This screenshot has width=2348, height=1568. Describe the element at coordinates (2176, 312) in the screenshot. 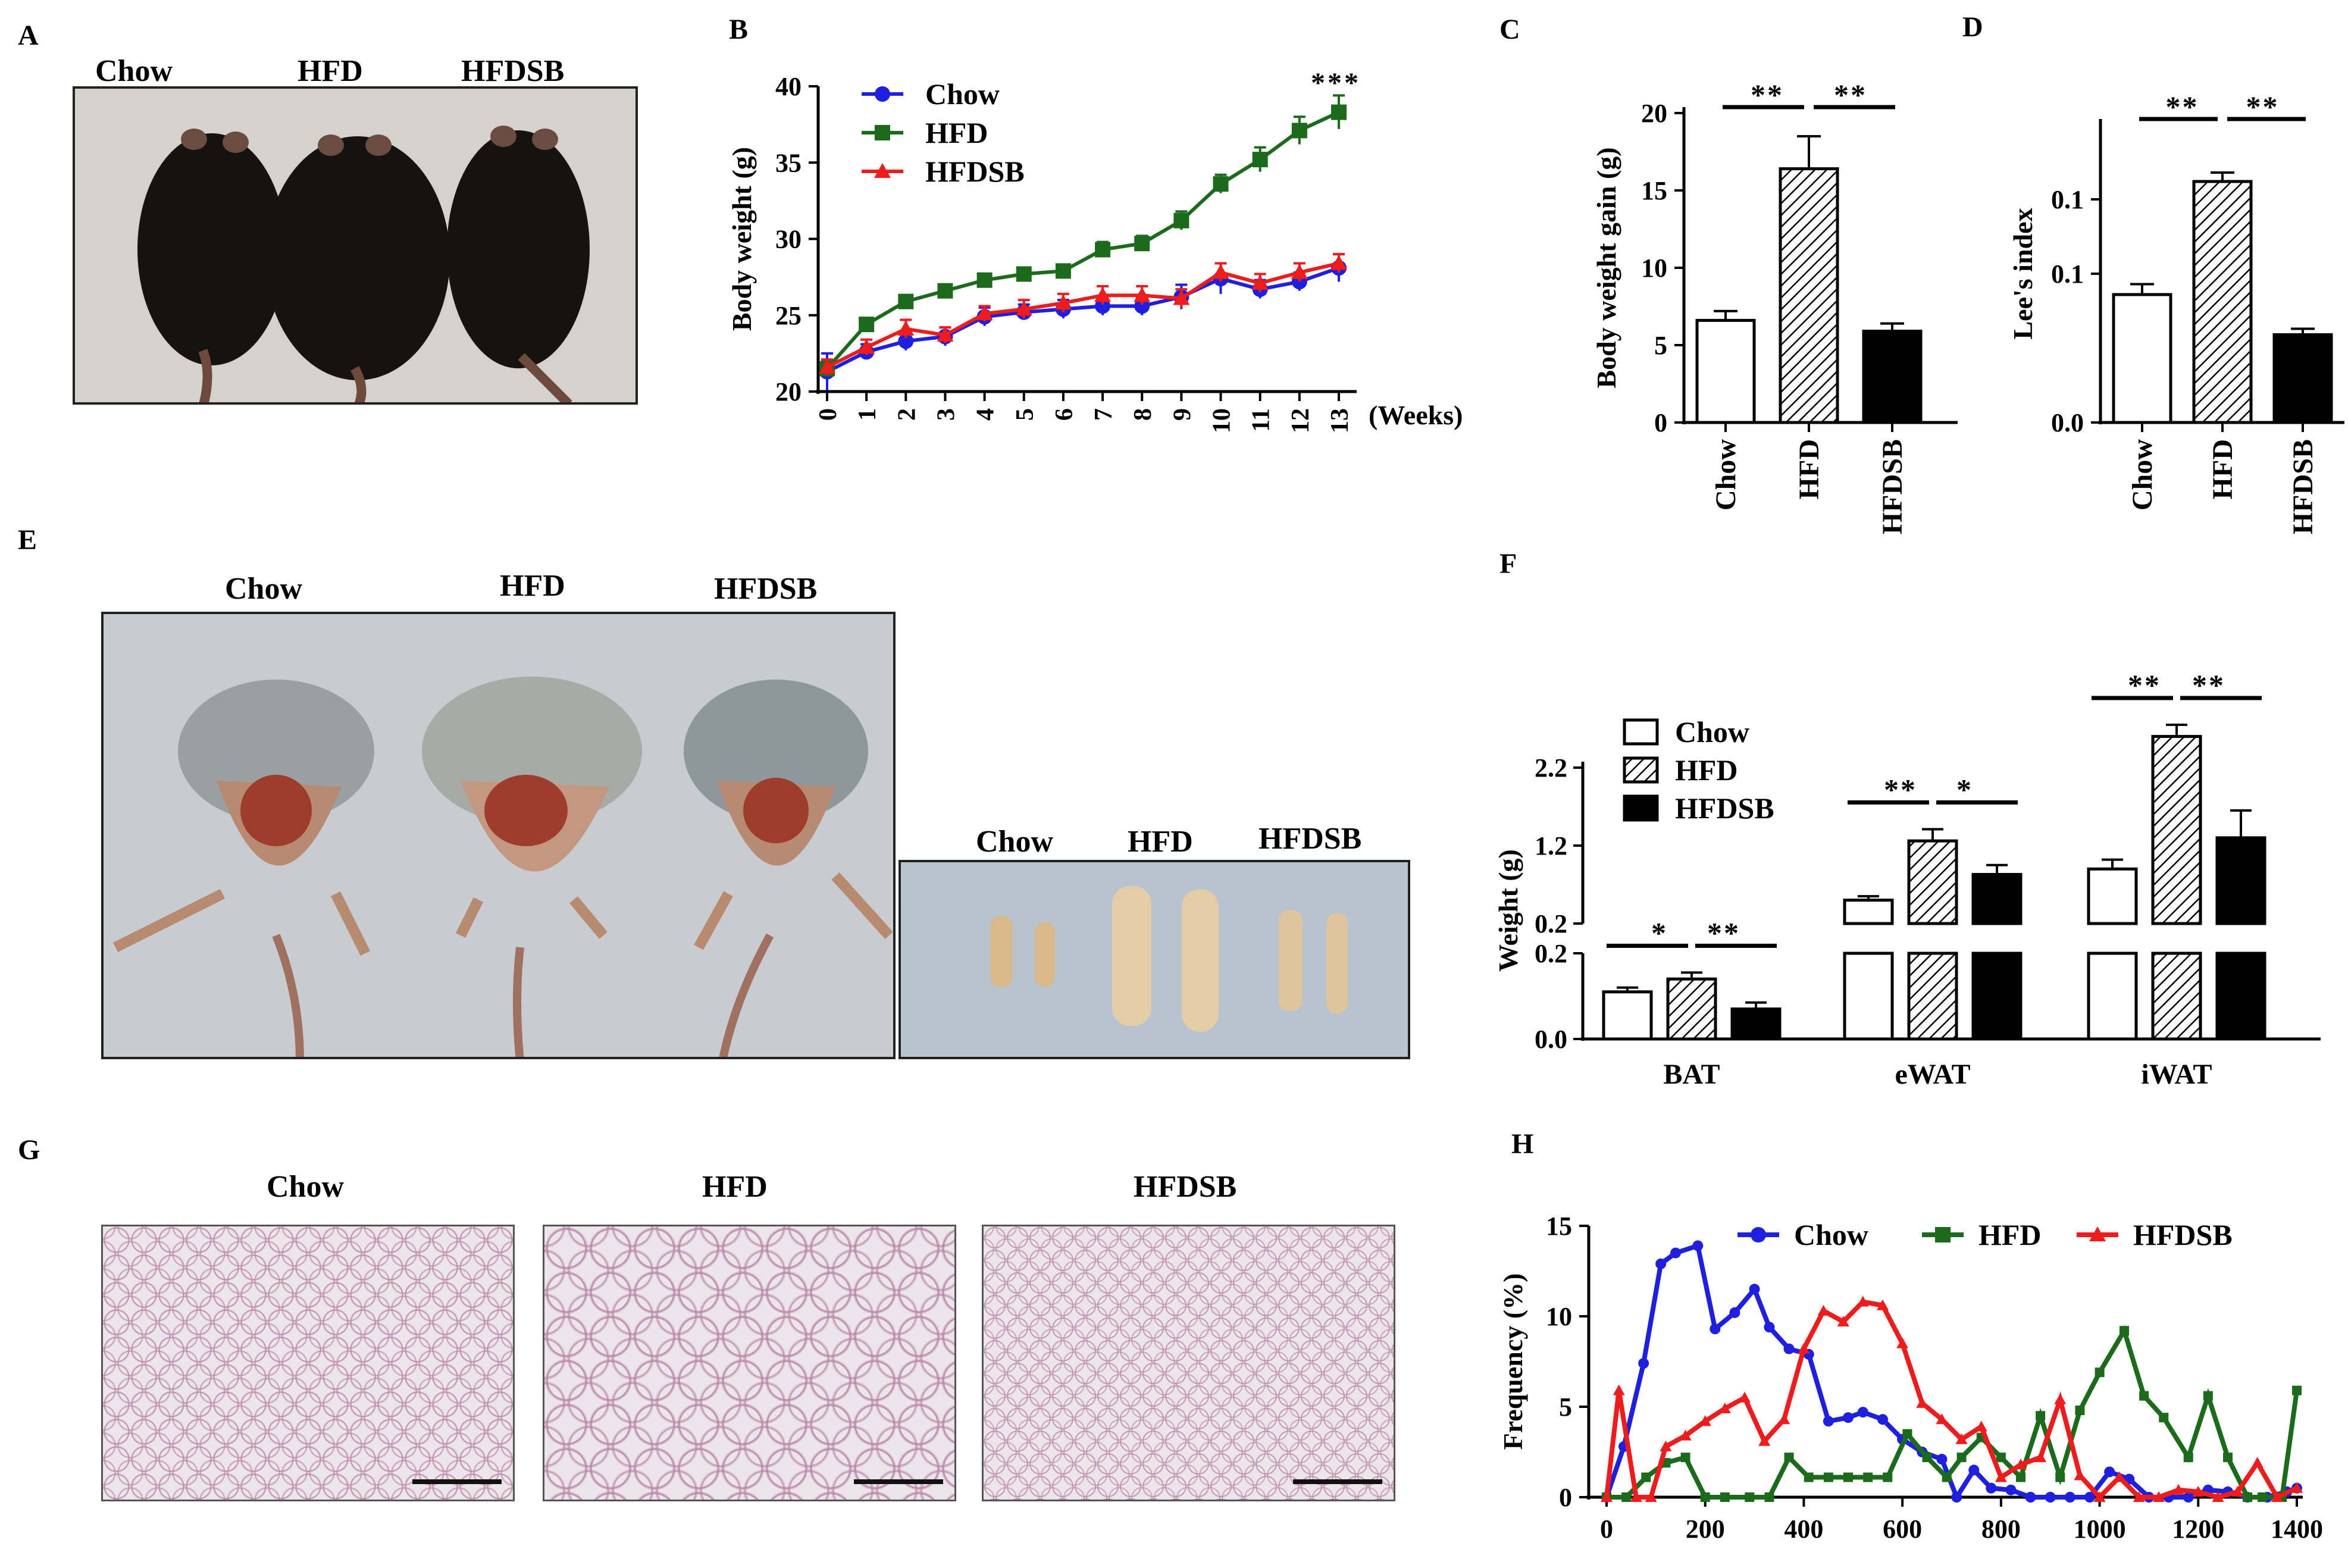

I see `chart-d-lees-index: 0.0 0.1 0.1 Lee's index Chow HFD HFDSB ** **` at that location.